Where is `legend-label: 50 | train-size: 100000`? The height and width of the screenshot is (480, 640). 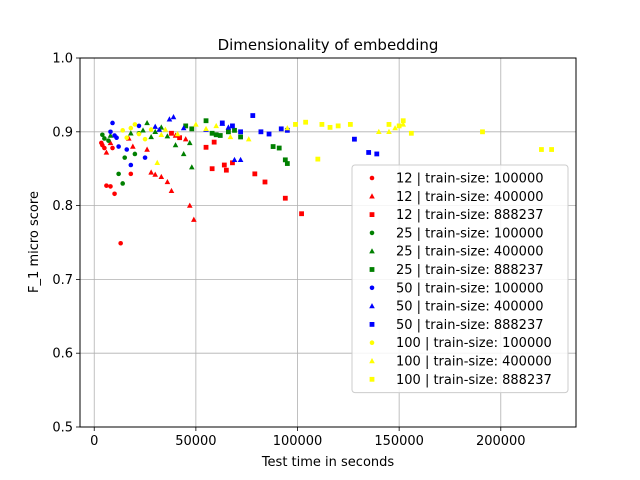
legend-label: 50 | train-size: 100000 is located at coordinates (469, 288).